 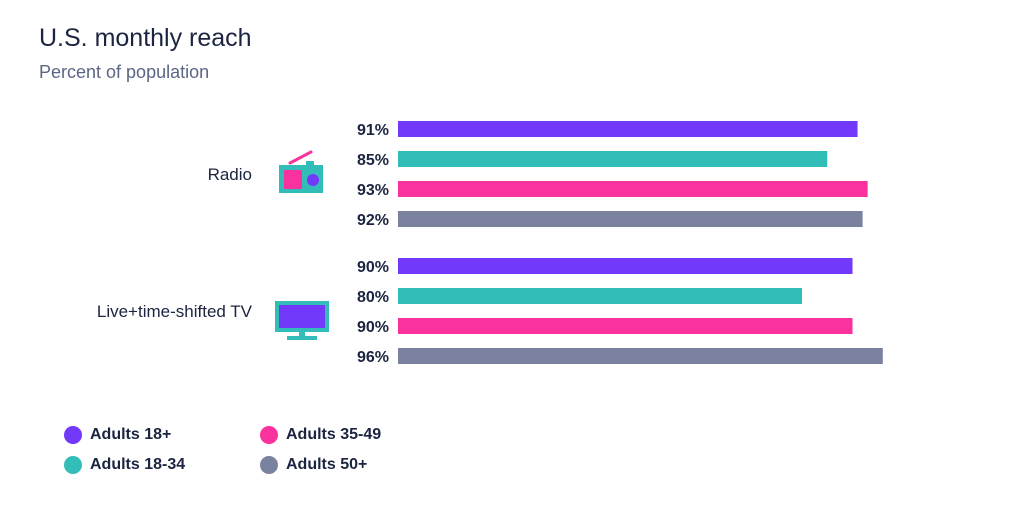 What do you see at coordinates (145, 38) in the screenshot?
I see `chart-title: U.S. monthly reach` at bounding box center [145, 38].